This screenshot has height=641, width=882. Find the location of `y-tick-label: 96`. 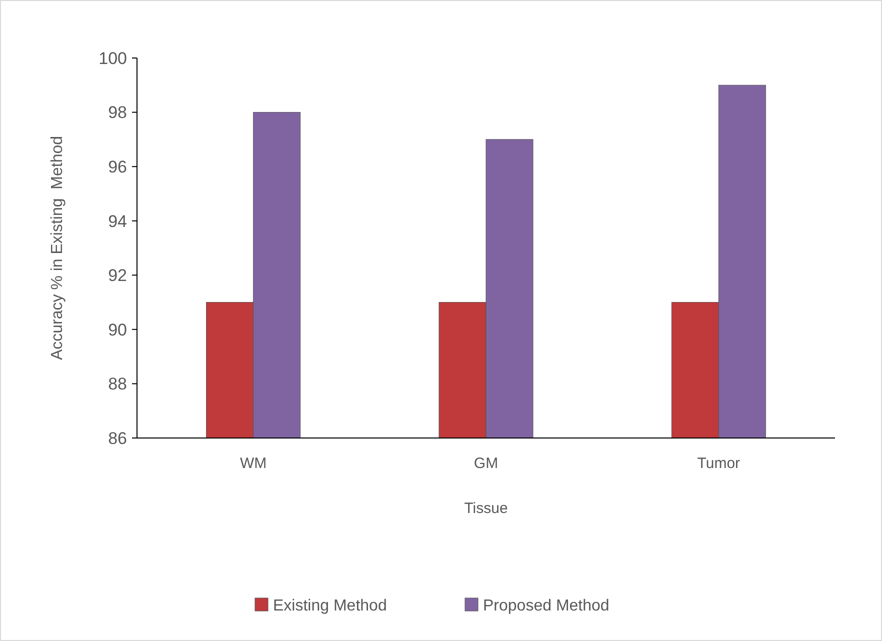

y-tick-label: 96 is located at coordinates (117, 167).